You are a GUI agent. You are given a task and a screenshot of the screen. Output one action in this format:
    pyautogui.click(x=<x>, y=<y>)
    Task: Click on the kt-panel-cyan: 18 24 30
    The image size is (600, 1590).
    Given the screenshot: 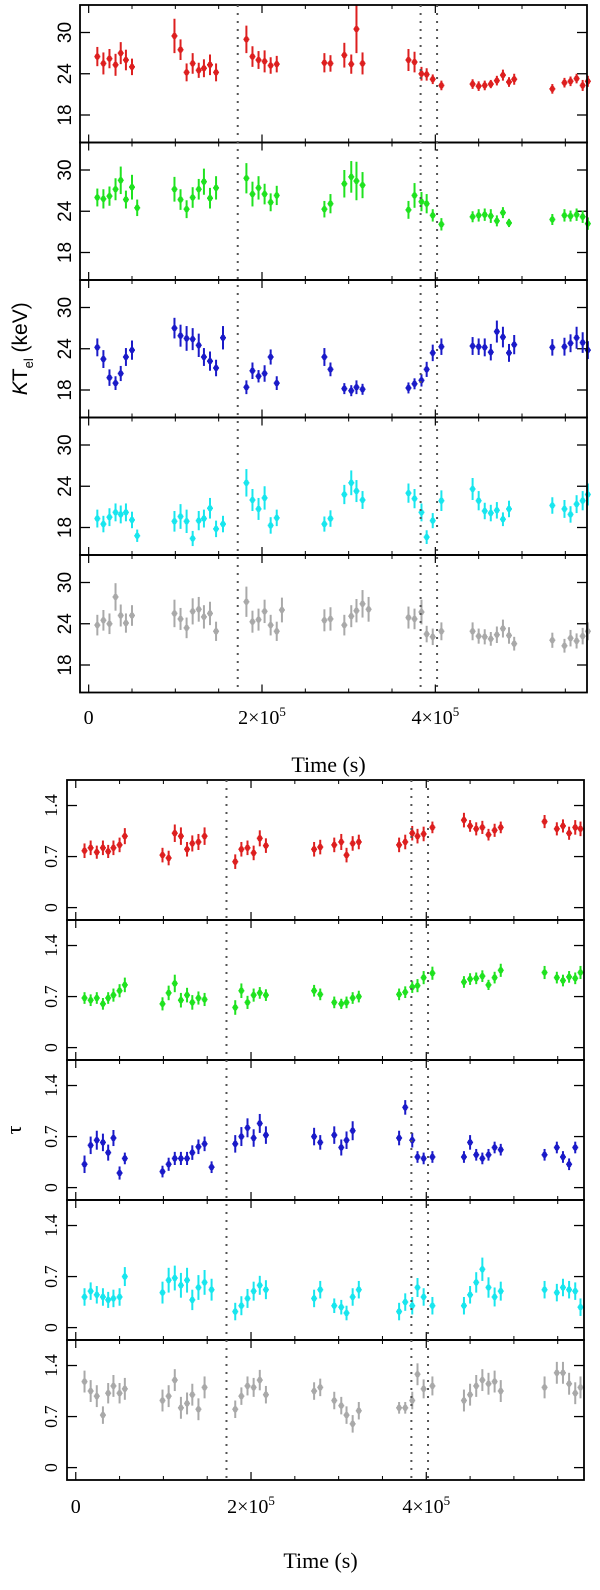 What is the action you would take?
    pyautogui.click(x=323, y=486)
    